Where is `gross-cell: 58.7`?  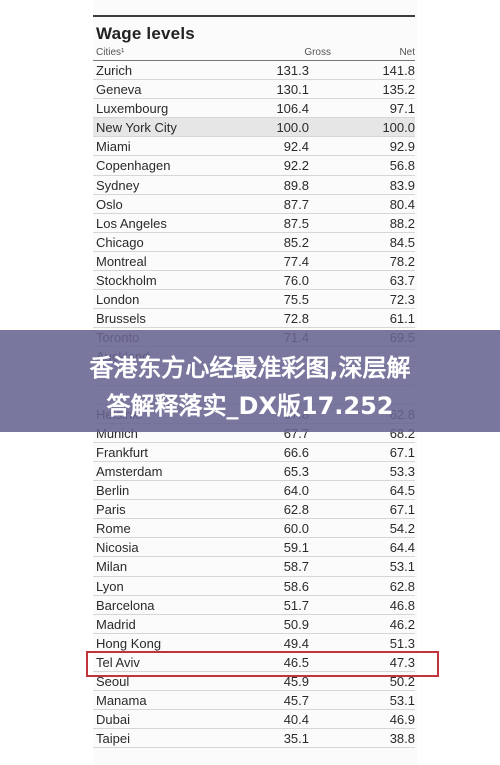
gross-cell: 58.7 is located at coordinates (296, 567).